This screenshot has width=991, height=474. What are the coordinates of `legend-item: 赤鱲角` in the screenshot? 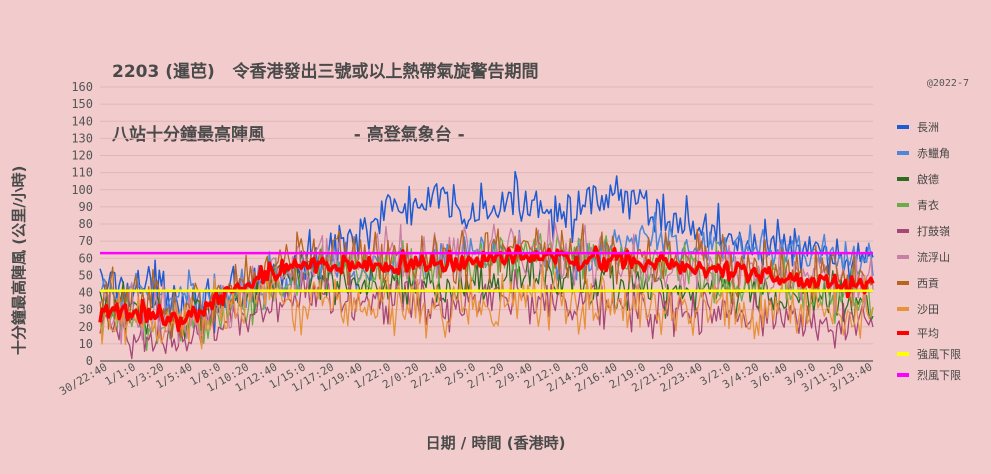 It's located at (923, 153).